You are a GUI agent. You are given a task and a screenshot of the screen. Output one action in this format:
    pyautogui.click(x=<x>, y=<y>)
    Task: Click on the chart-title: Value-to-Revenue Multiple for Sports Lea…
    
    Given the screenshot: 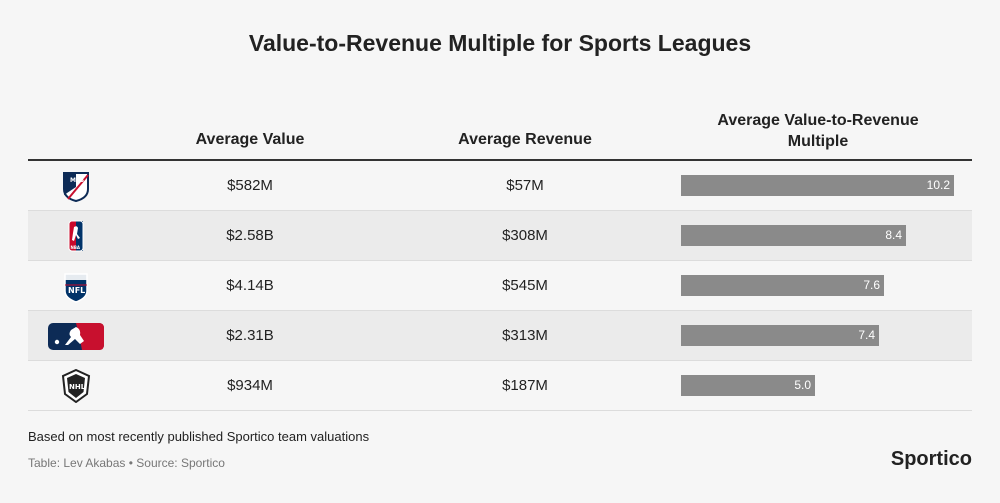 What is the action you would take?
    pyautogui.click(x=500, y=43)
    